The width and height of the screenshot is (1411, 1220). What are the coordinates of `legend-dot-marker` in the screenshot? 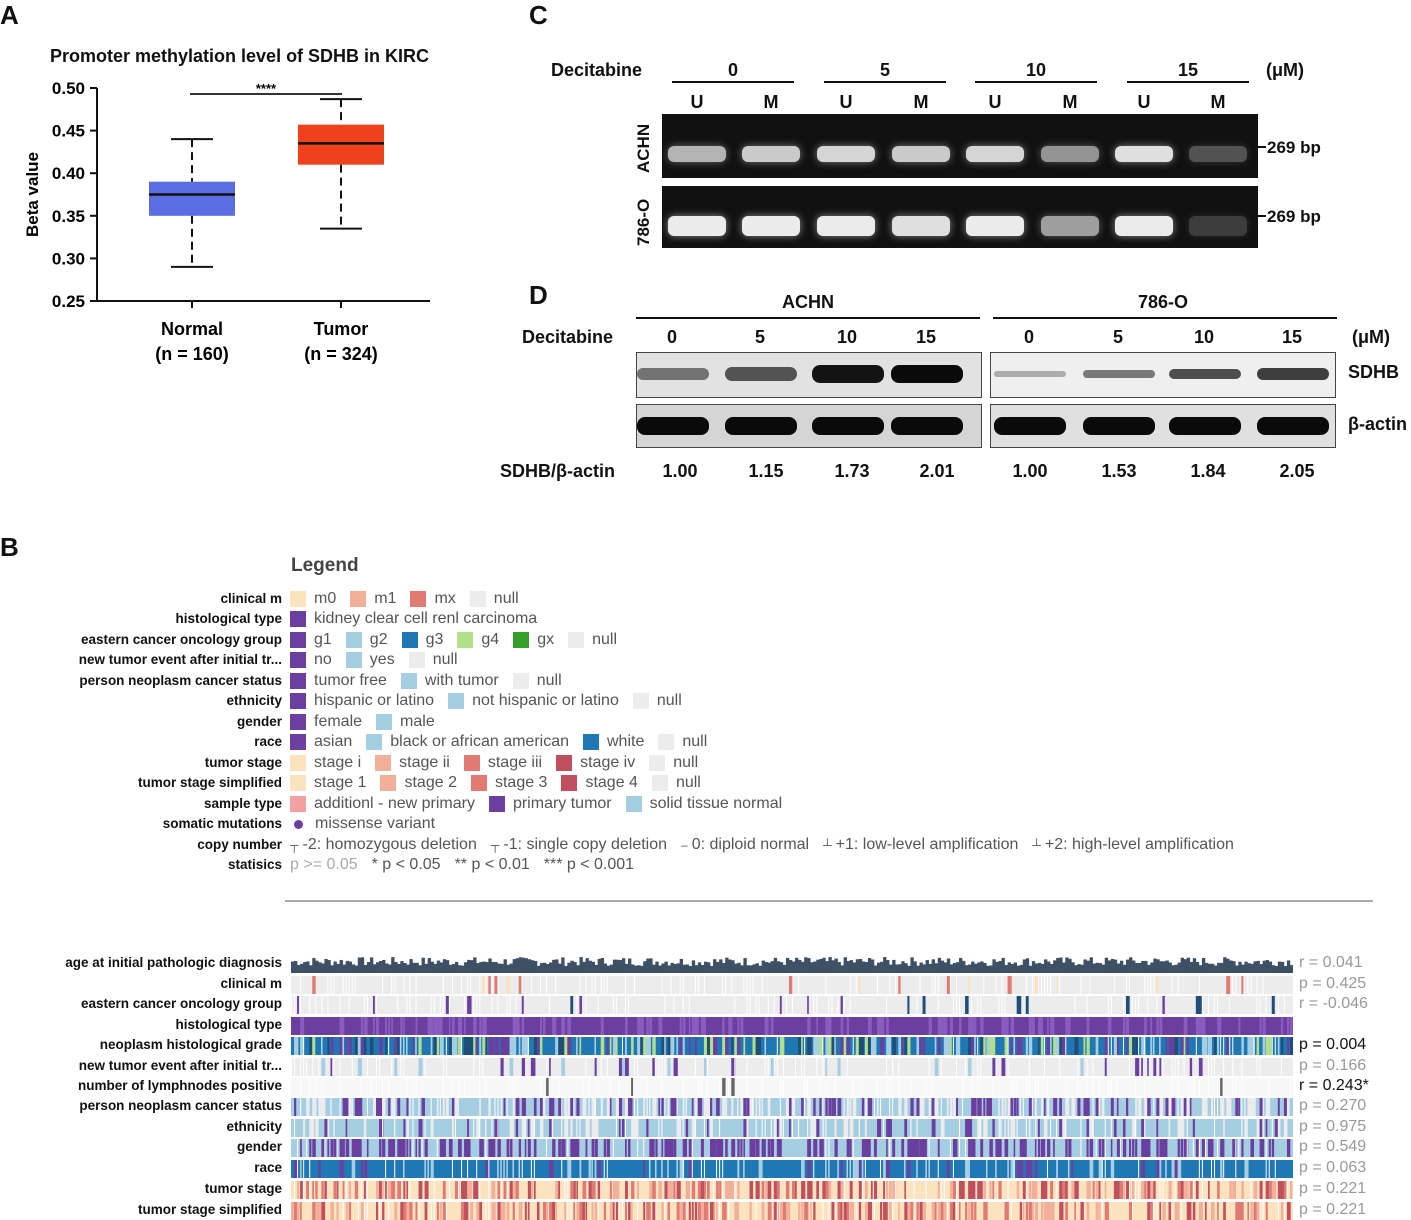 It's located at (298, 824).